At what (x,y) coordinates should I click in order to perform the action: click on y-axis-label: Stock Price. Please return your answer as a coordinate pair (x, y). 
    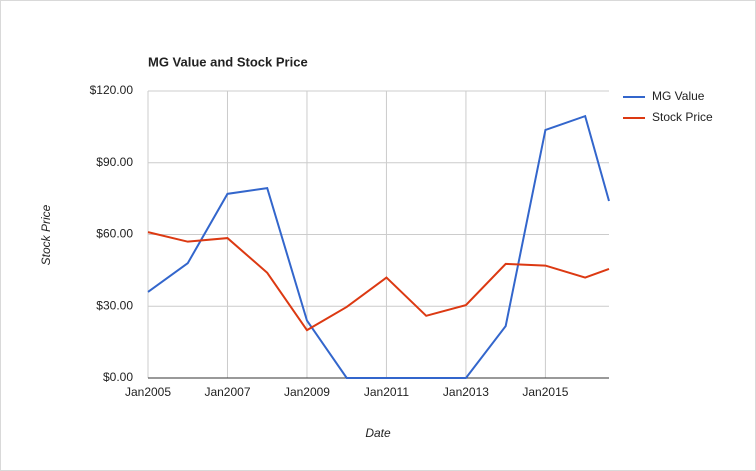
    Looking at the image, I should click on (46, 234).